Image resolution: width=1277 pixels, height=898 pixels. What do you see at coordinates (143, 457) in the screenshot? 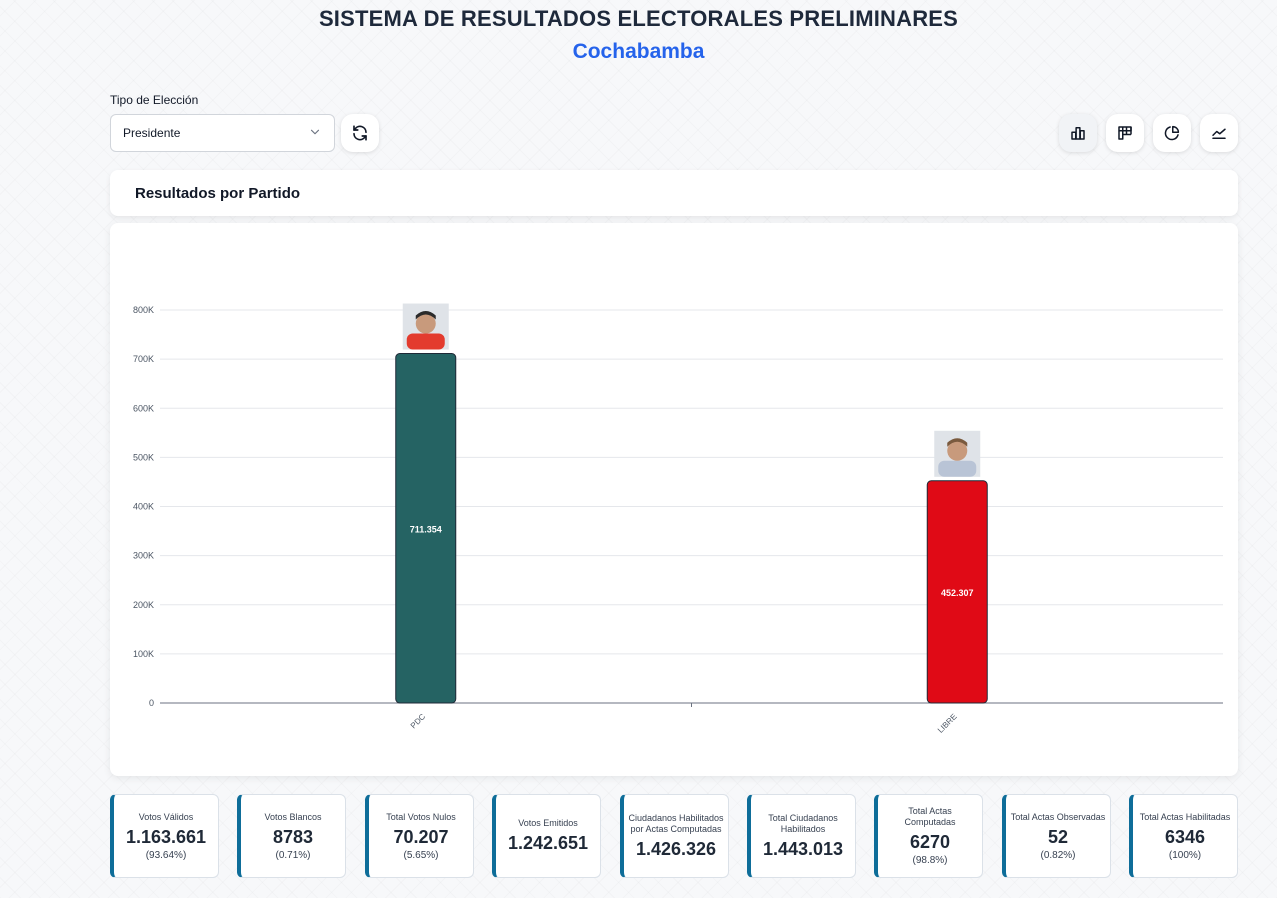
I see `y-tick-label: 500K` at bounding box center [143, 457].